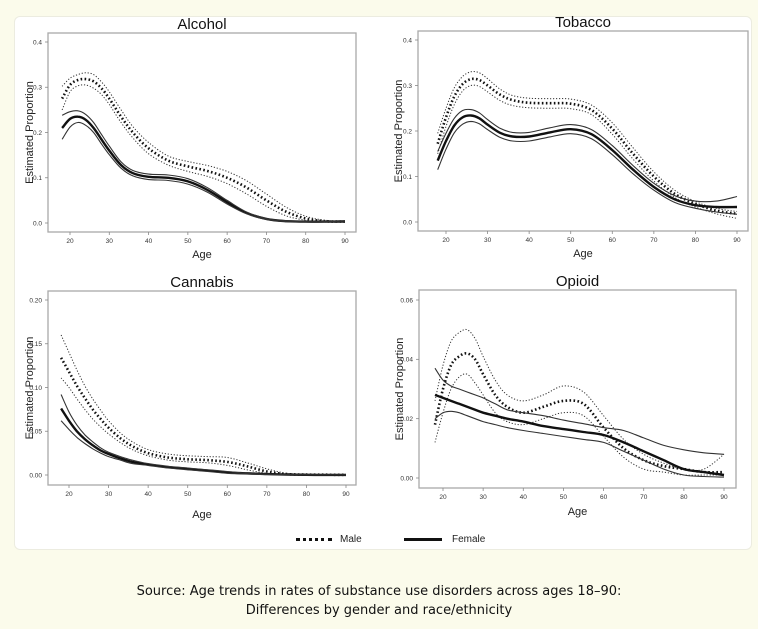 The width and height of the screenshot is (758, 629). What do you see at coordinates (583, 22) in the screenshot?
I see `chart-title: Tobacco` at bounding box center [583, 22].